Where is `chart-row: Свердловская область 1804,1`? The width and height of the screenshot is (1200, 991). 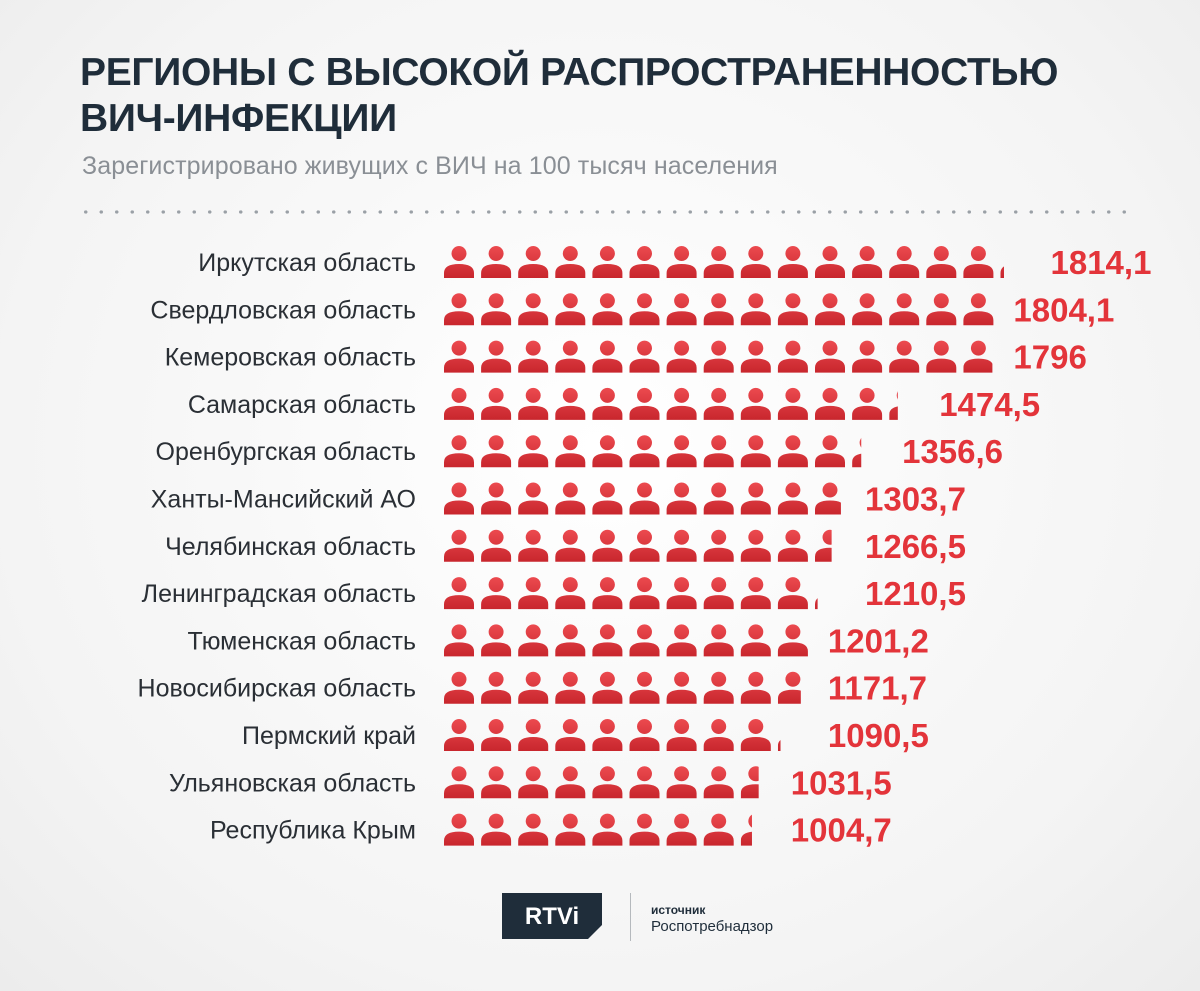
chart-row: Свердловская область 1804,1 is located at coordinates (632, 309).